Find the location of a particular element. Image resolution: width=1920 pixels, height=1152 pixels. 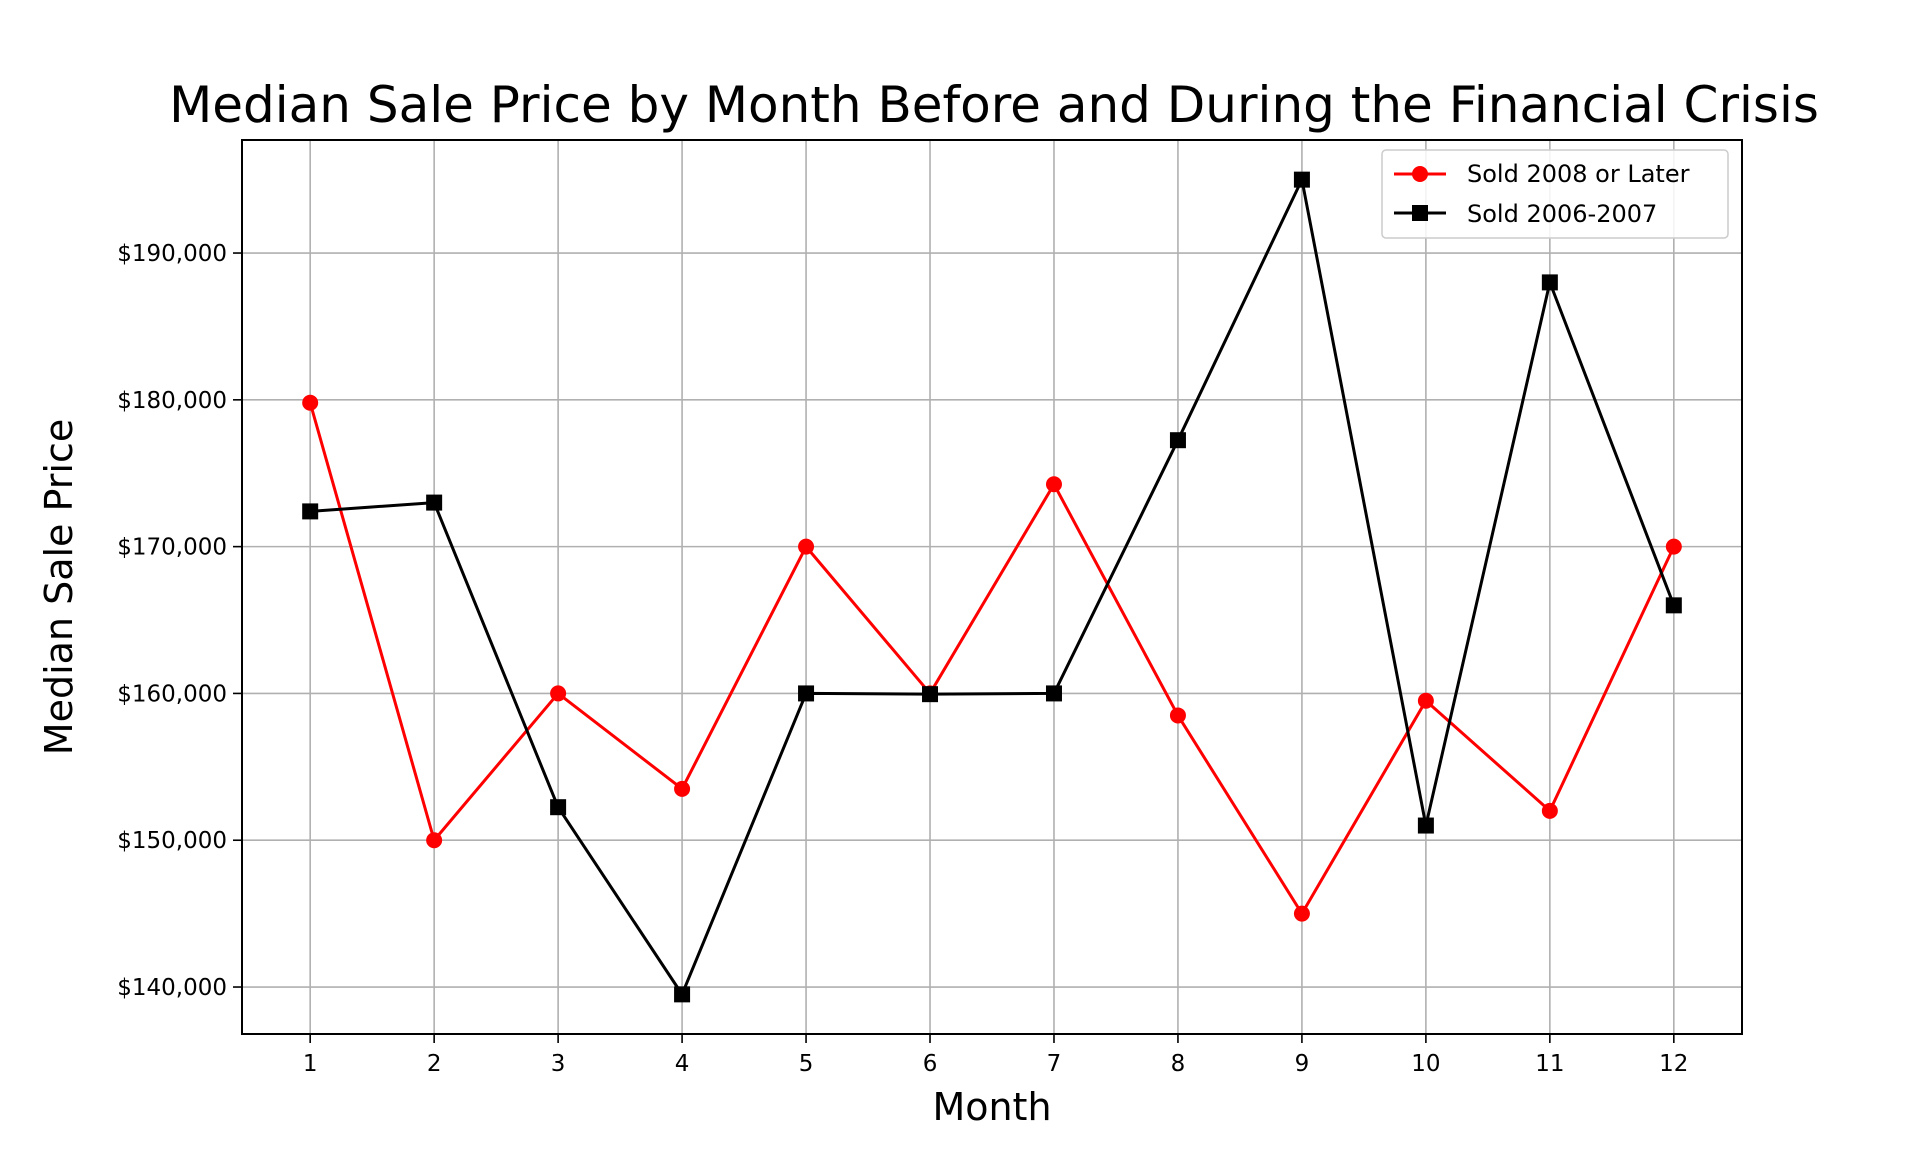

legend-label-sold-2008-or-later: Sold 2008 or Later is located at coordinates (1578, 174).